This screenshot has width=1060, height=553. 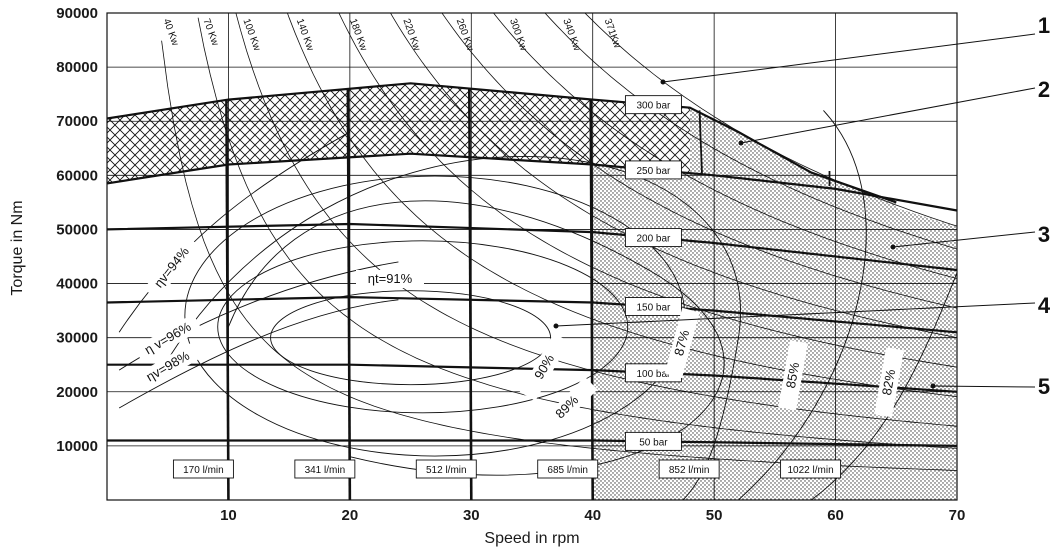 What do you see at coordinates (1044, 386) in the screenshot?
I see `callout-number: 5` at bounding box center [1044, 386].